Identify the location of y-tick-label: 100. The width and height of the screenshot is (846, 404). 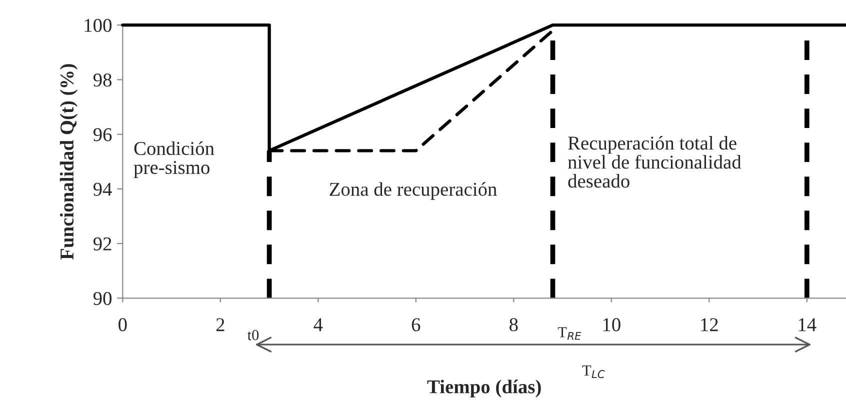
(98, 25).